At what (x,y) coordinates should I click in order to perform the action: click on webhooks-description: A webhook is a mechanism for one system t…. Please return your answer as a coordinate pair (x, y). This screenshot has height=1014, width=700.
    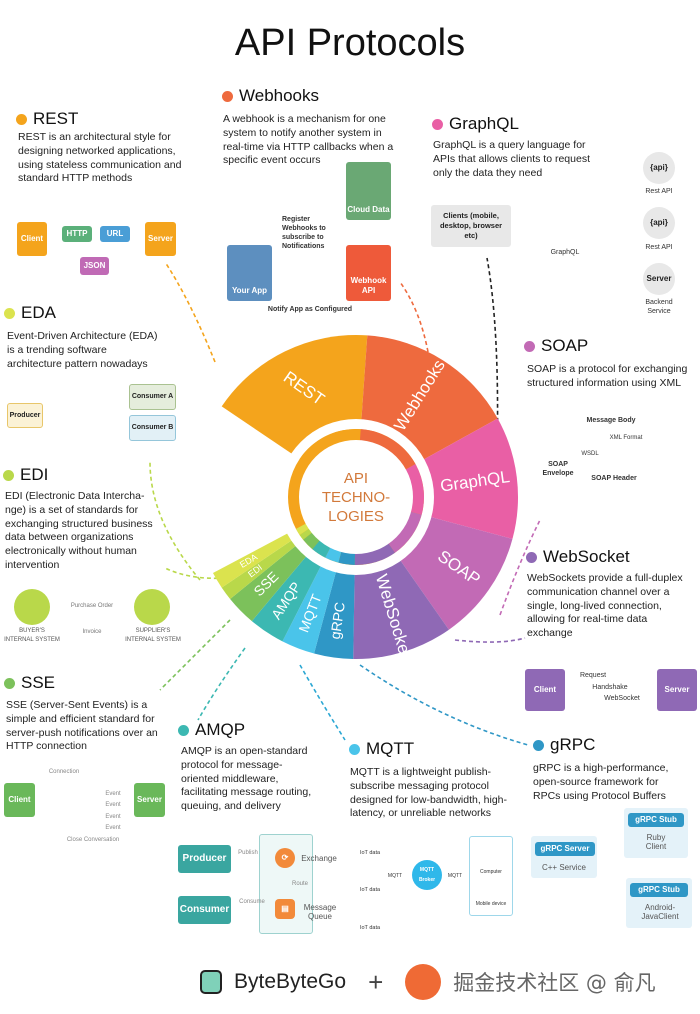
    Looking at the image, I should click on (308, 140).